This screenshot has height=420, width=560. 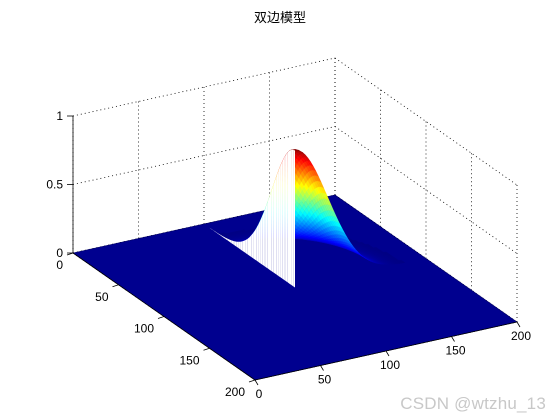 I want to click on x-tick-label: 100, so click(x=390, y=365).